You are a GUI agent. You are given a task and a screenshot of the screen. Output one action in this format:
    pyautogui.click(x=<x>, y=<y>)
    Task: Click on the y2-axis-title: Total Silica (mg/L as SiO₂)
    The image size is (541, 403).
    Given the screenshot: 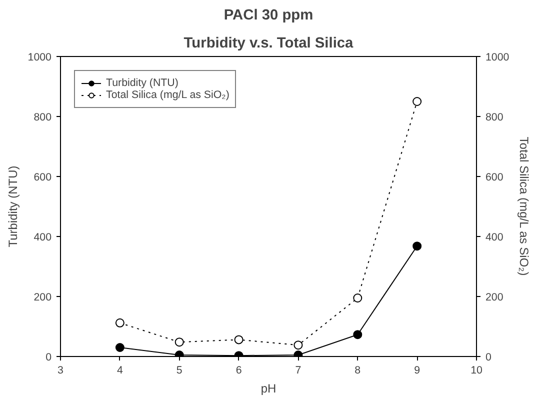 What is the action you would take?
    pyautogui.click(x=524, y=206)
    